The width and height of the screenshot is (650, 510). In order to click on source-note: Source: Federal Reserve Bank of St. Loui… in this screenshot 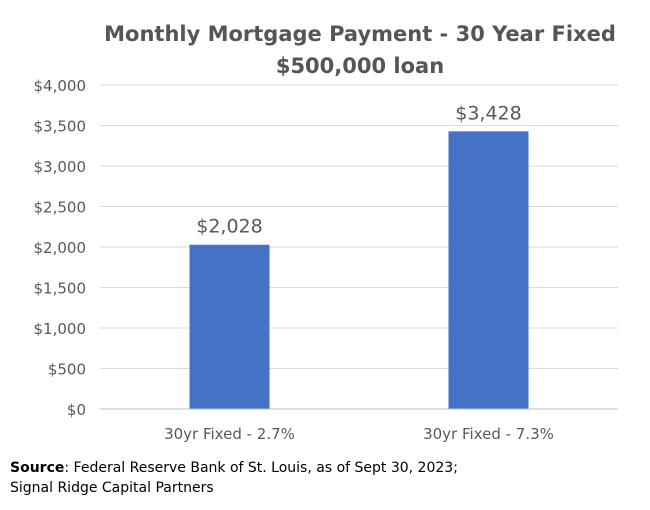, I will do `click(325, 478)`.